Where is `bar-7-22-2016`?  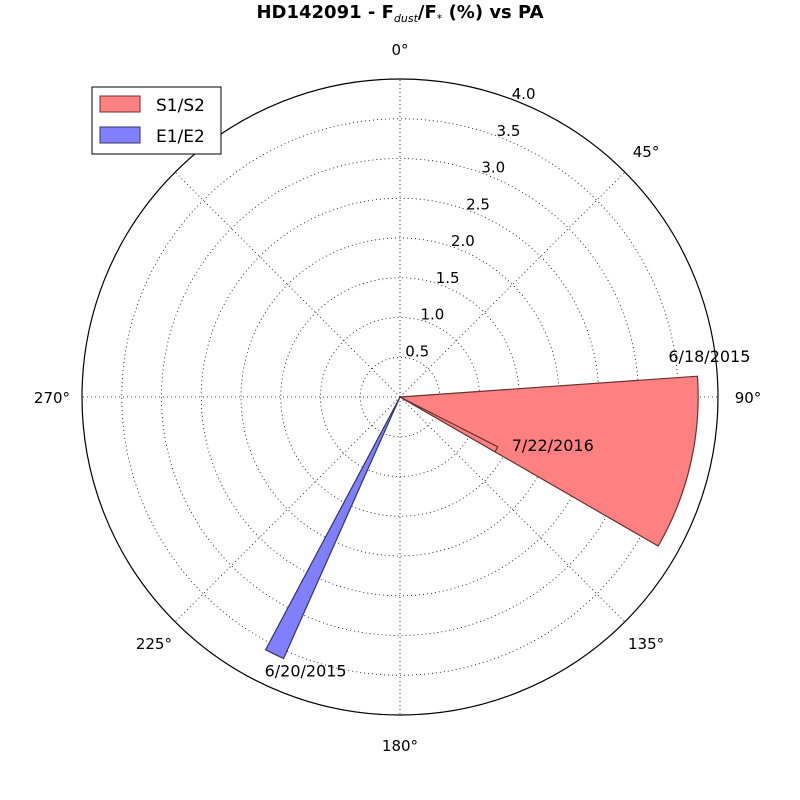
bar-7-22-2016 is located at coordinates (449, 424).